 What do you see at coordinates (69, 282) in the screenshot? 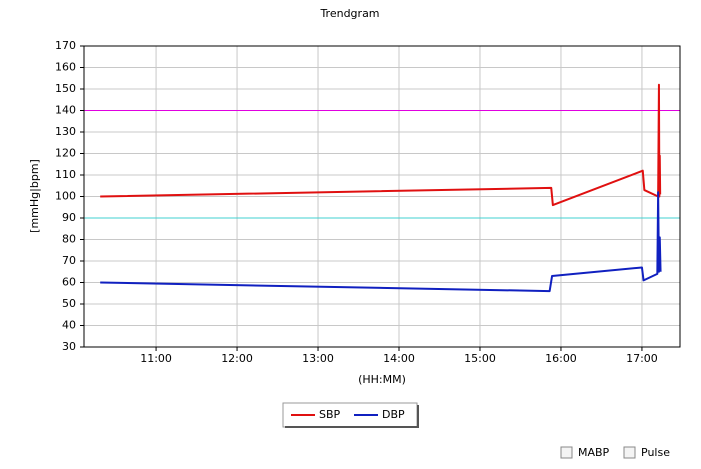
I see `y-tick-label: 60` at bounding box center [69, 282].